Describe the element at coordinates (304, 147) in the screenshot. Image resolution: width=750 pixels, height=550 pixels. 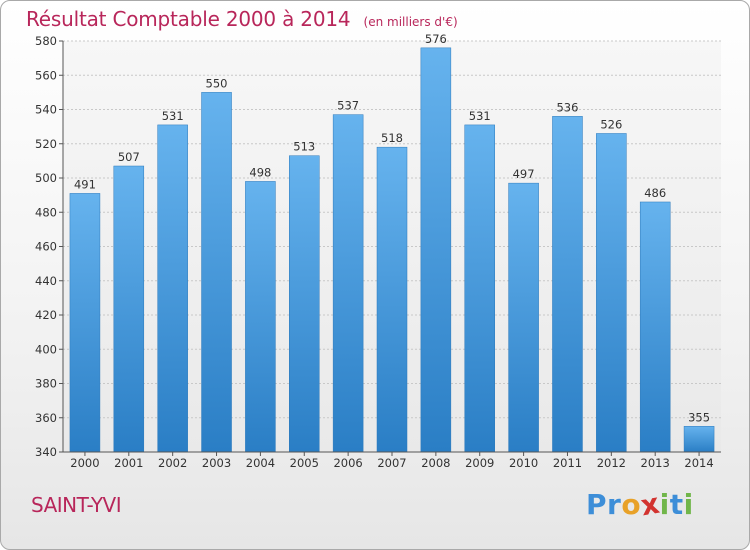
I see `bar-value-label: 513` at that location.